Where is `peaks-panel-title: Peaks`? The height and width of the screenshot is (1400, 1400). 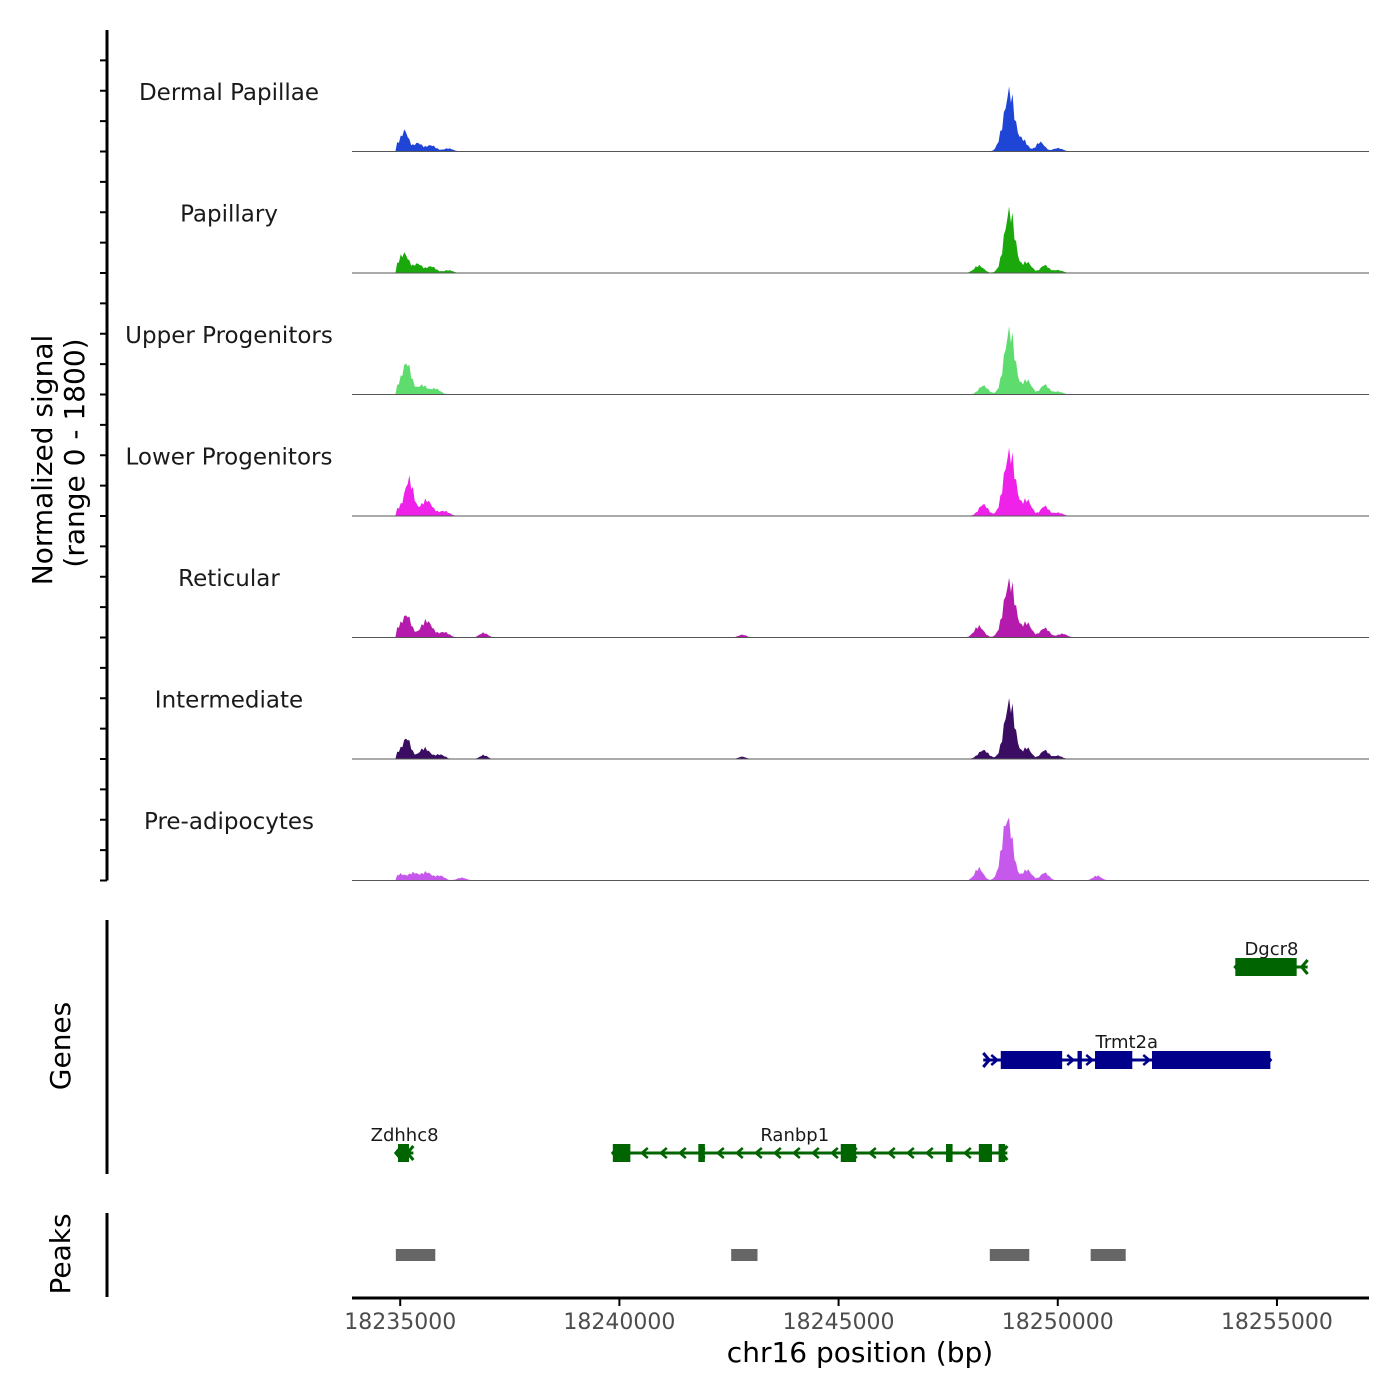
peaks-panel-title: Peaks is located at coordinates (60, 1253).